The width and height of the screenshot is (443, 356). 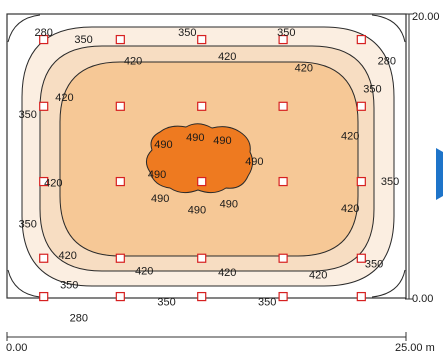 I want to click on chevron-right-icon, so click(x=439, y=174).